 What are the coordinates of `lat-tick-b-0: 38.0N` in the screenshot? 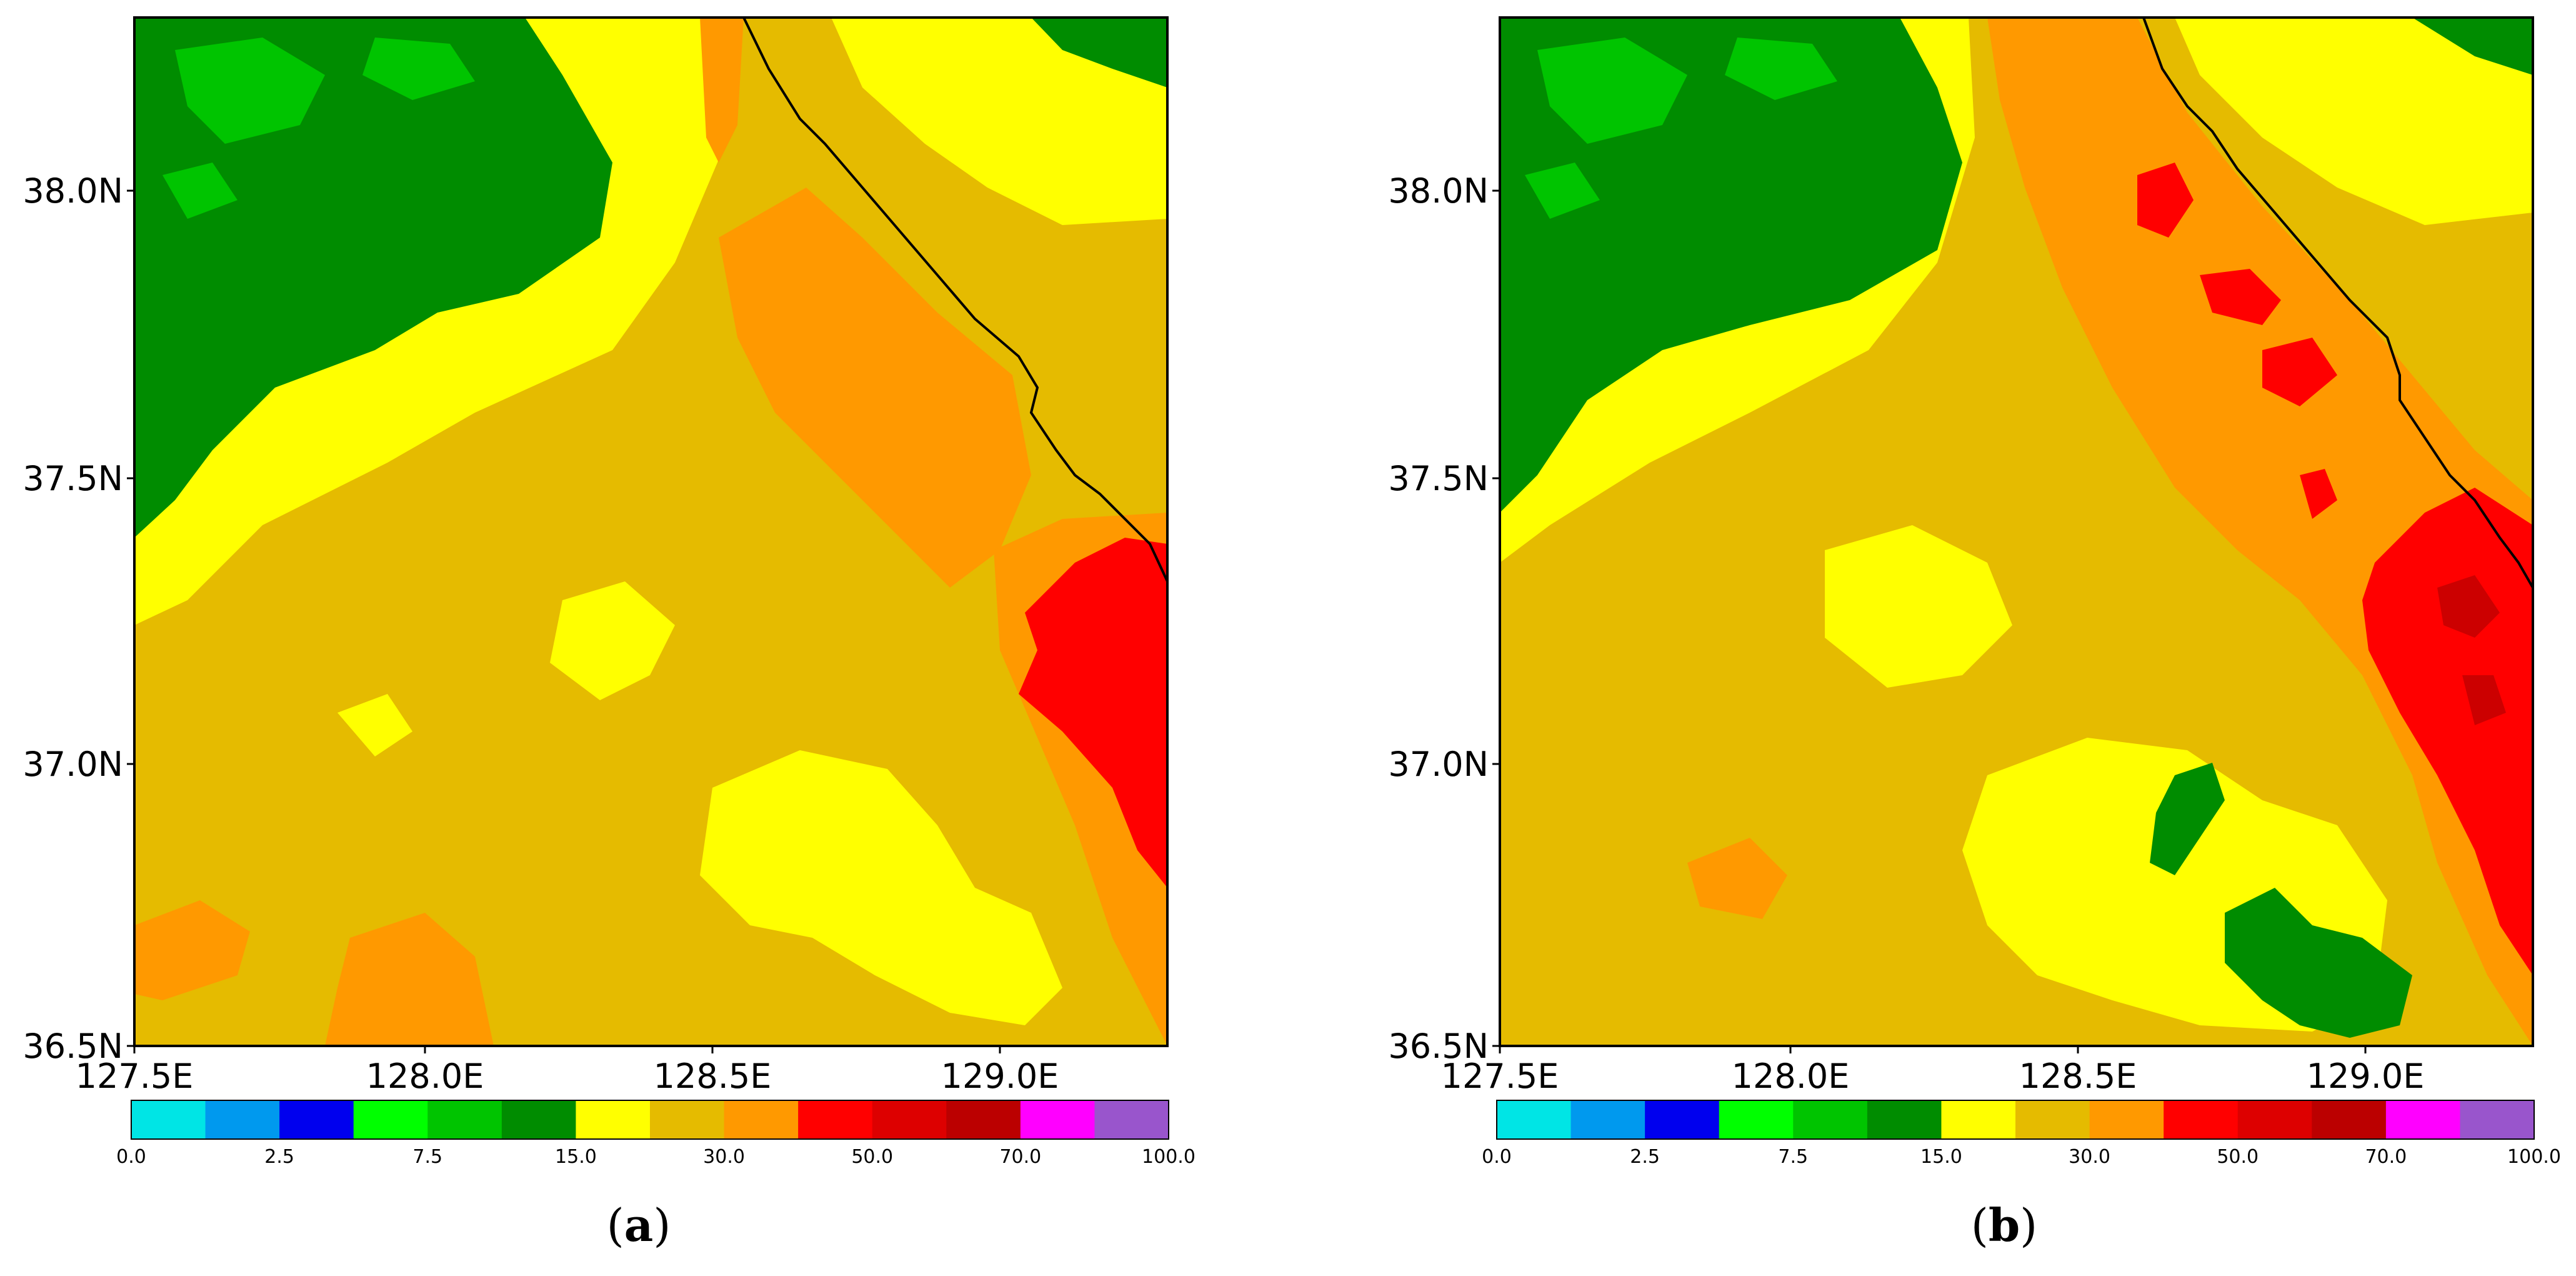 It's located at (1438, 191).